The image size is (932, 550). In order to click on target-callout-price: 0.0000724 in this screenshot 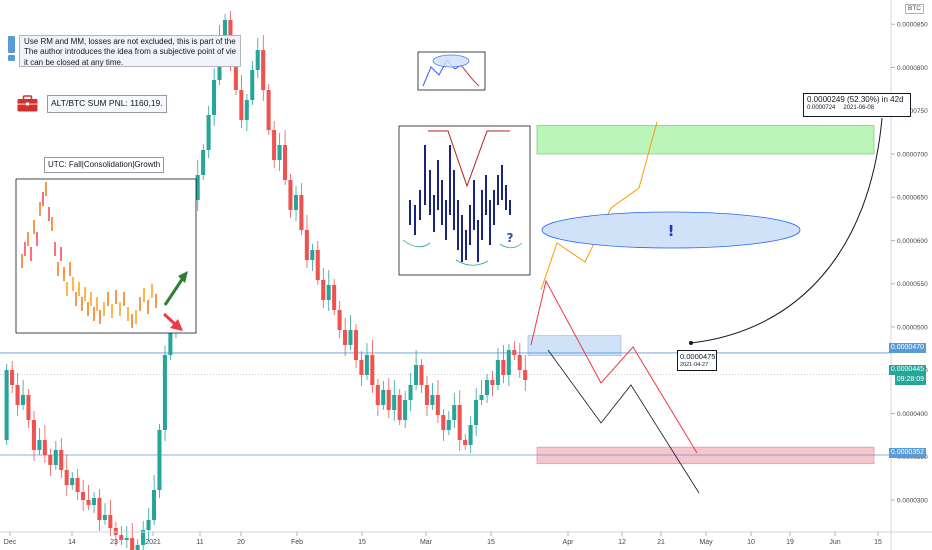, I will do `click(821, 108)`.